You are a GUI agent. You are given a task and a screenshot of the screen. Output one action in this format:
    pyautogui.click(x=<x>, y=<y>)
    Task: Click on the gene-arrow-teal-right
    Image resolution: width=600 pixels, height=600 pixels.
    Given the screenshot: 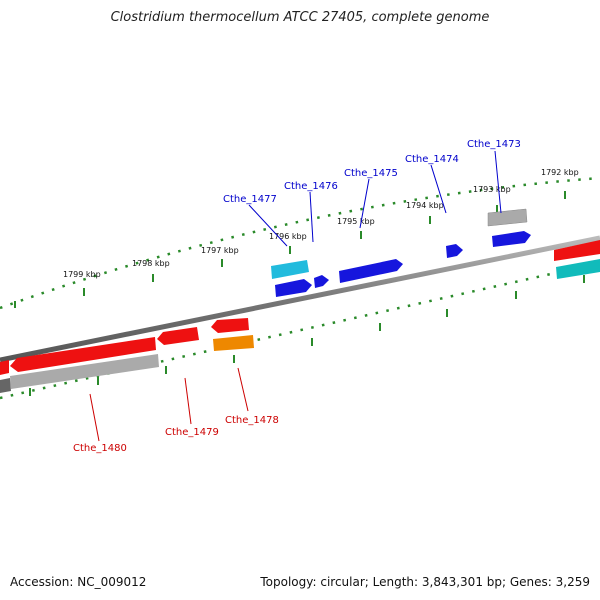 What is the action you would take?
    pyautogui.click(x=578, y=269)
    